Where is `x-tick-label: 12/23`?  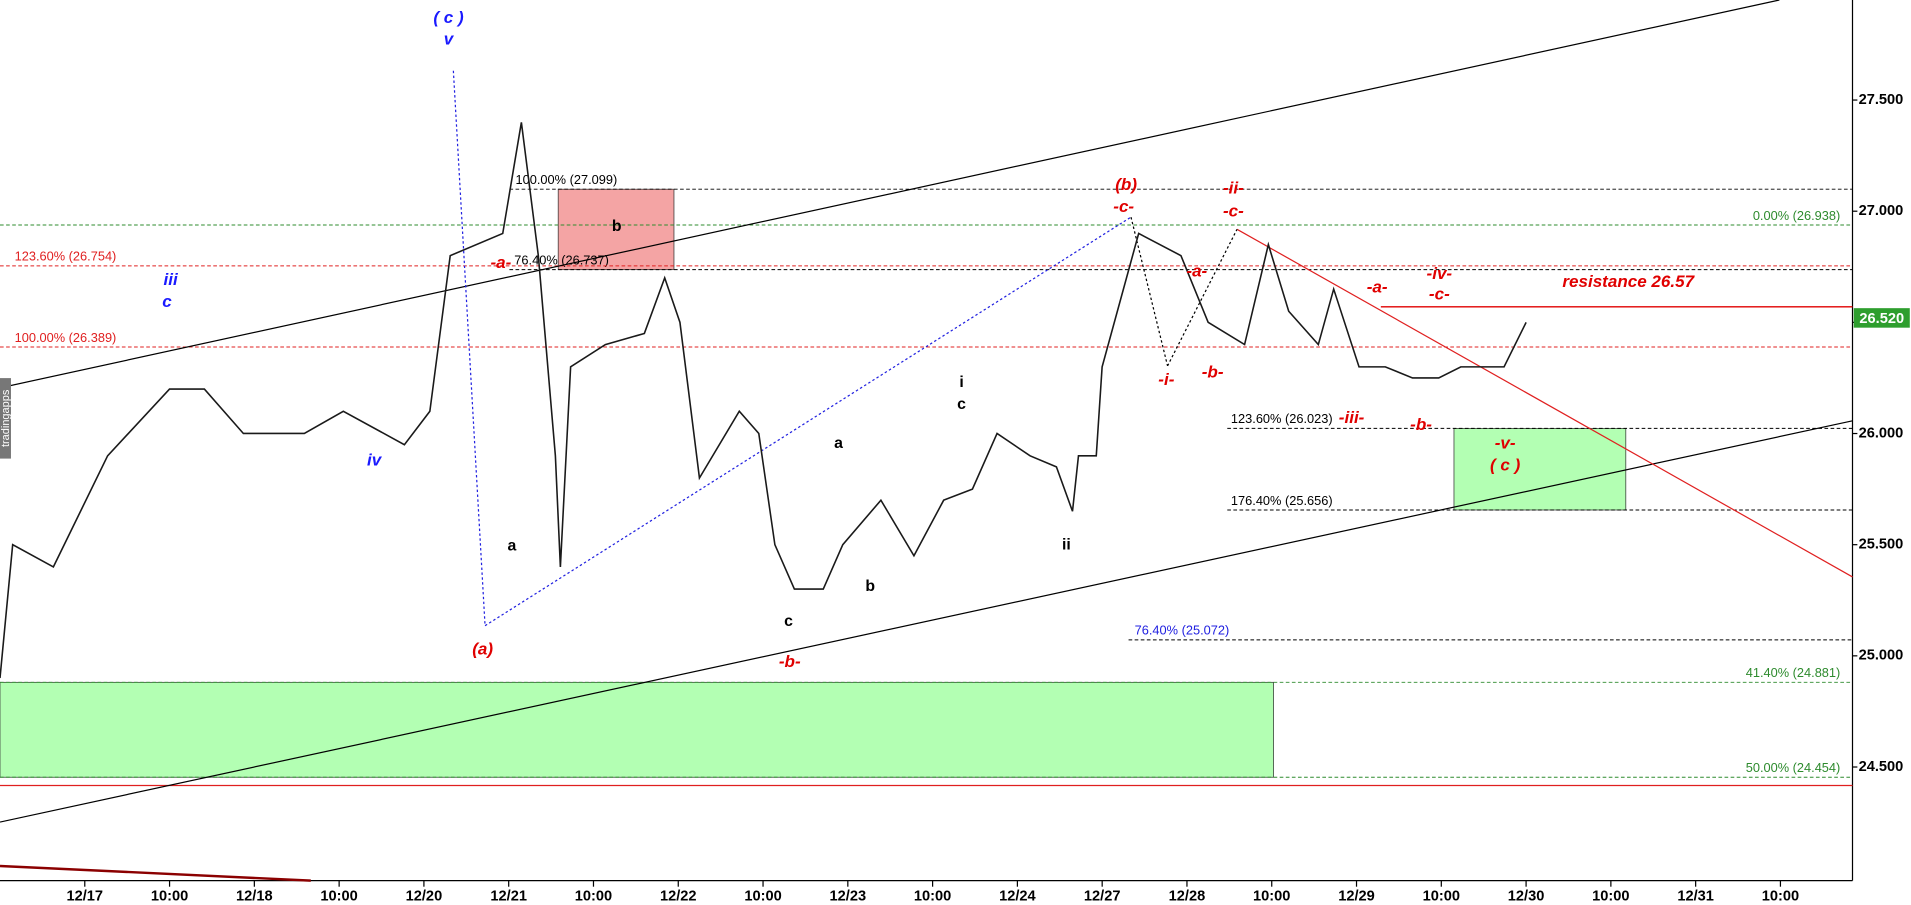
x-tick-label: 12/23 is located at coordinates (848, 896).